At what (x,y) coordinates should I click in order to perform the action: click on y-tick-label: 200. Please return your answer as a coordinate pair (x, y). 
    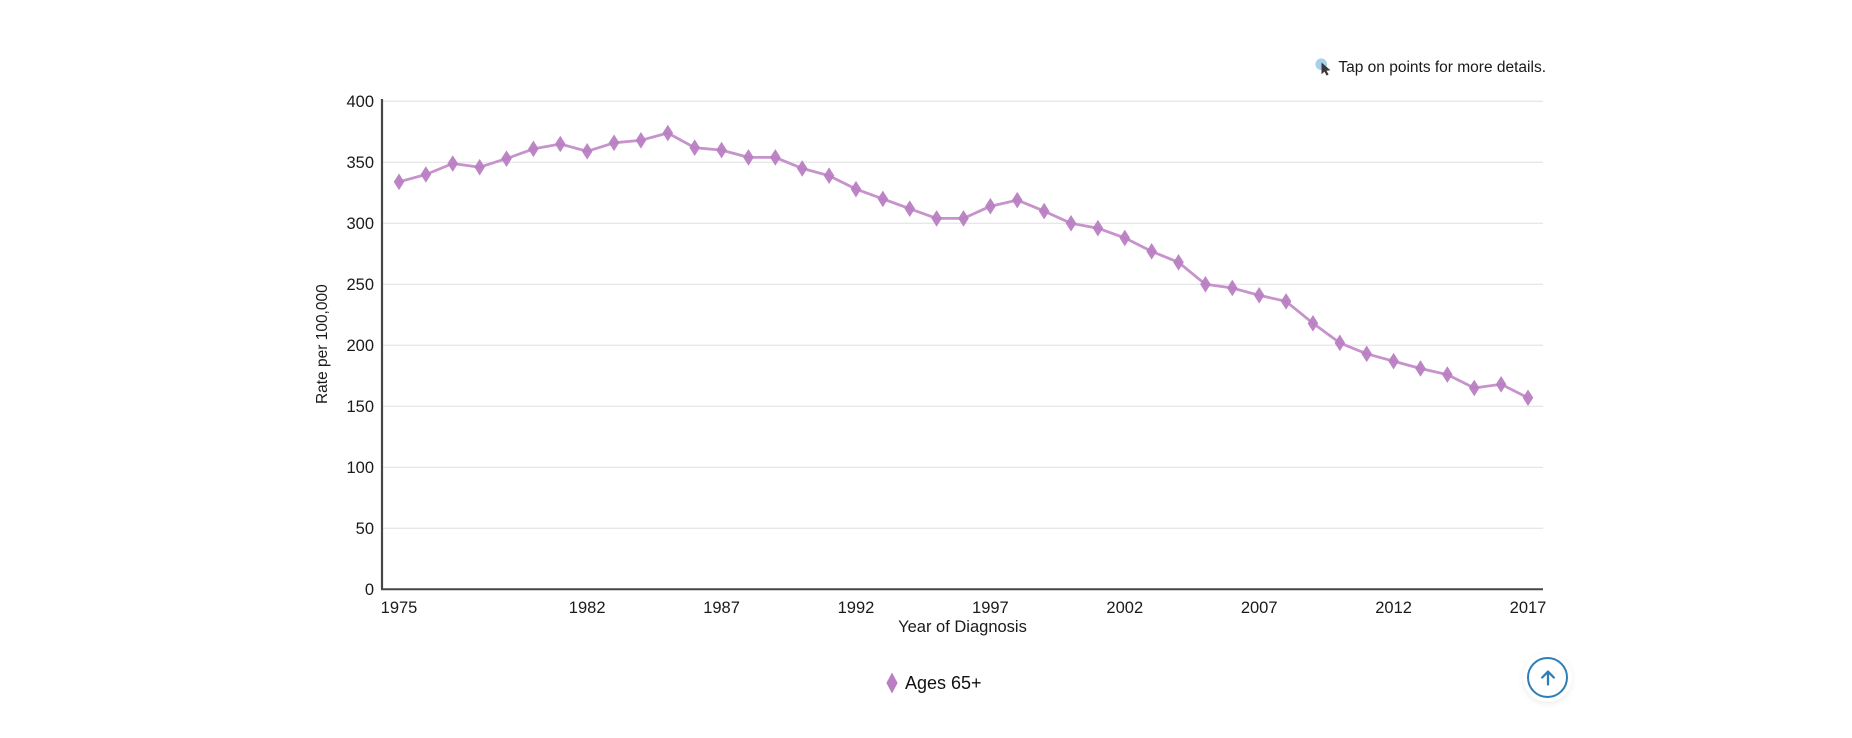
    Looking at the image, I should click on (360, 346).